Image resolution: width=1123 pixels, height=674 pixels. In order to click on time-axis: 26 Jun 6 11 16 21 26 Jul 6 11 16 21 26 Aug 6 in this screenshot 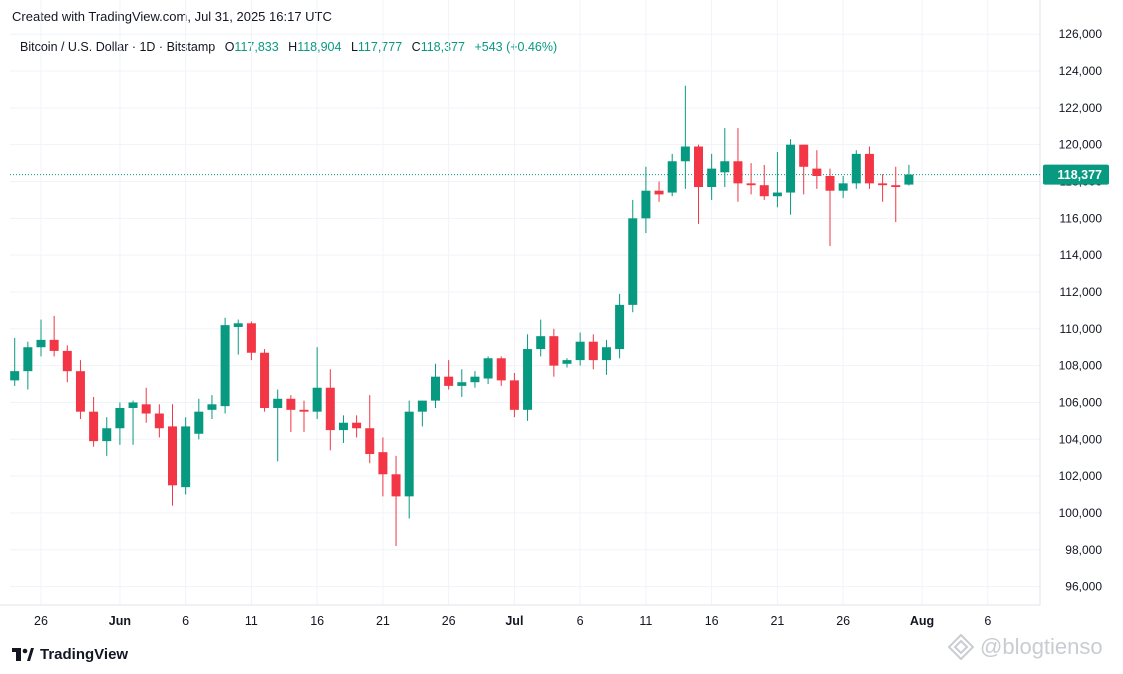, I will do `click(512, 621)`.